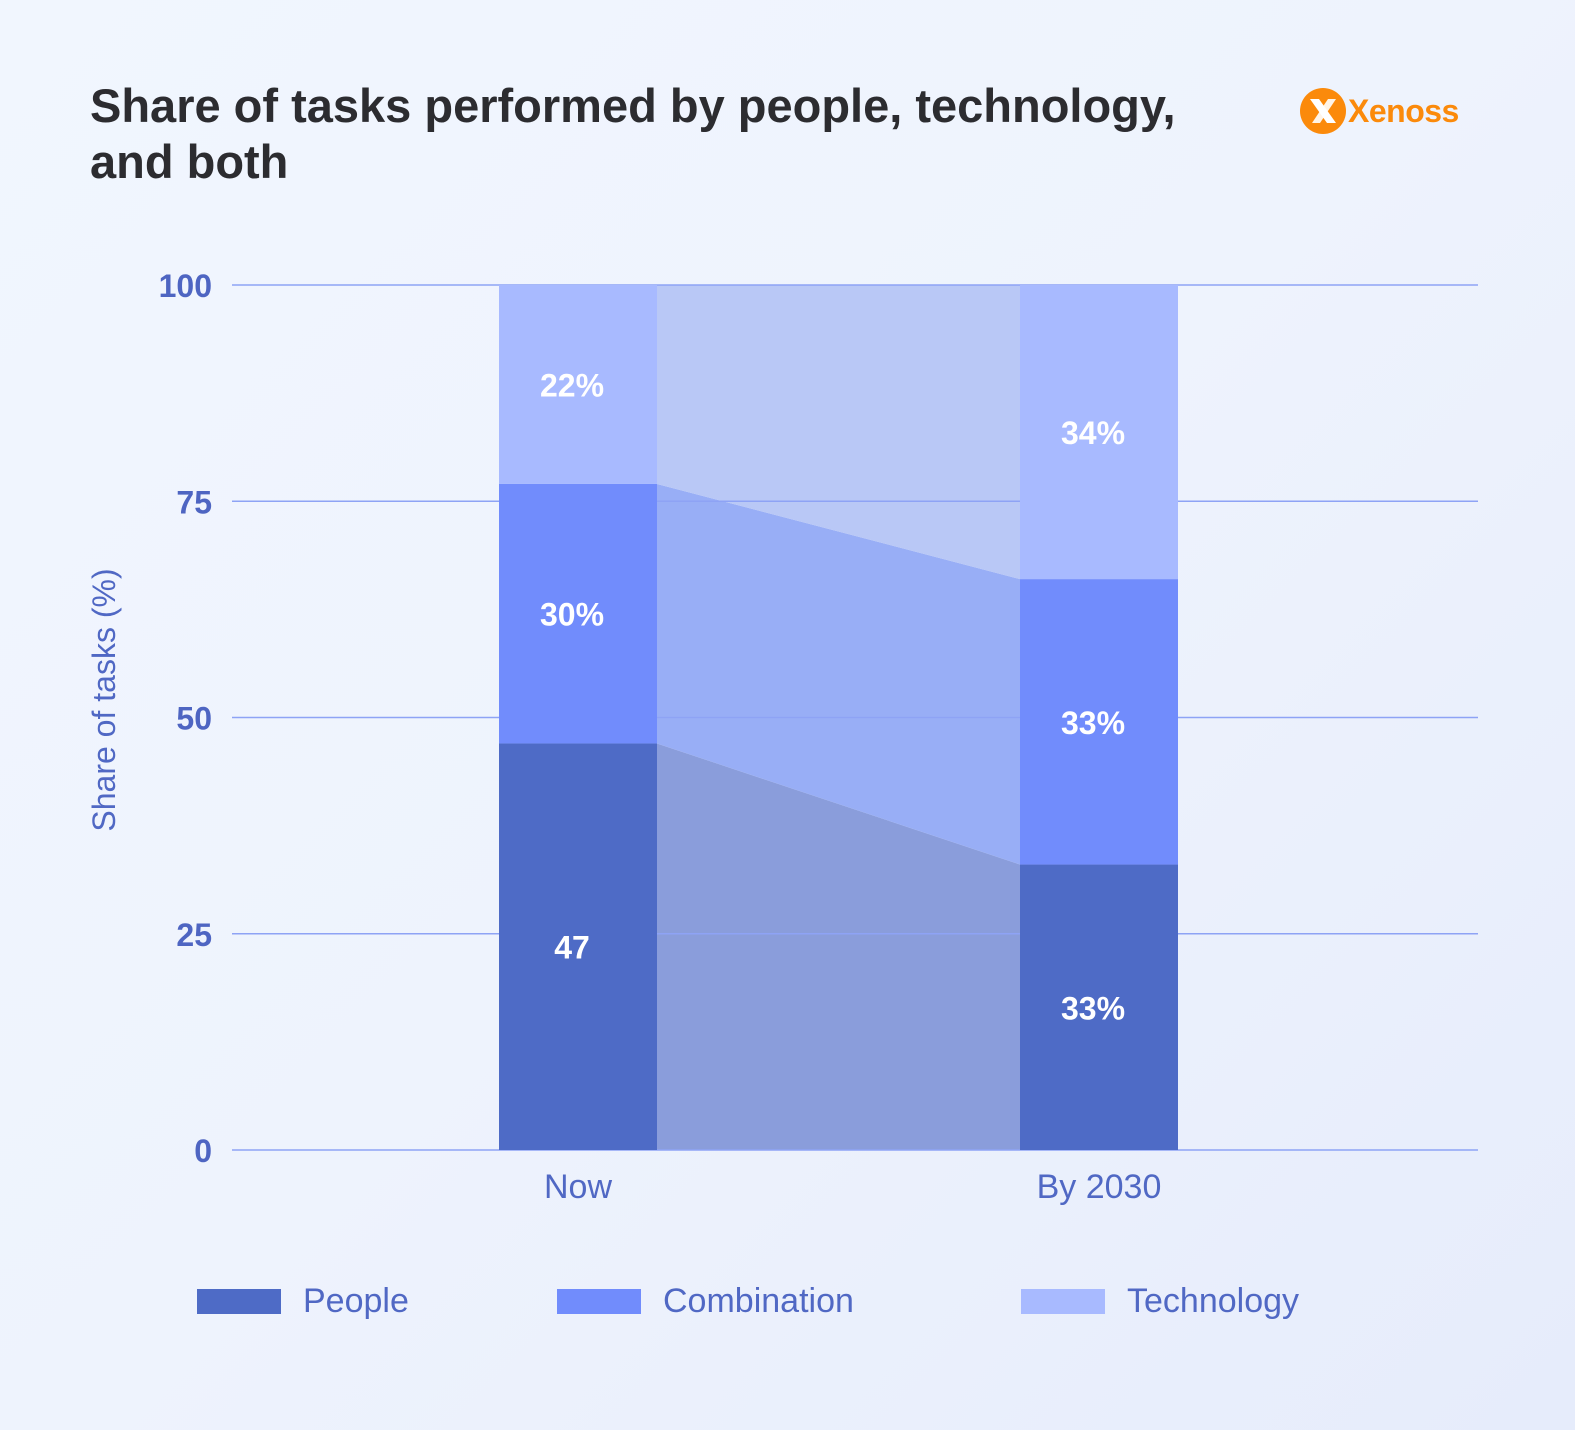  I want to click on flow-band-technology, so click(838, 432).